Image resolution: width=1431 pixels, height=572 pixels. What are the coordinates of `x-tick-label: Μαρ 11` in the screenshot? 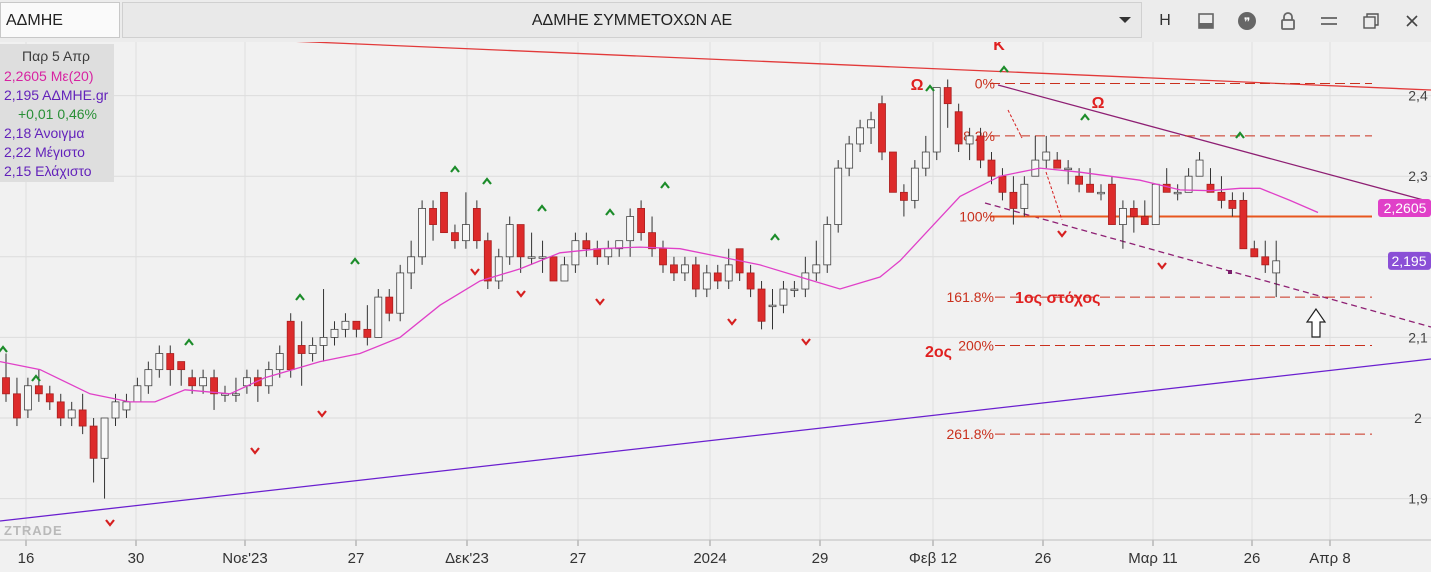 It's located at (1152, 558).